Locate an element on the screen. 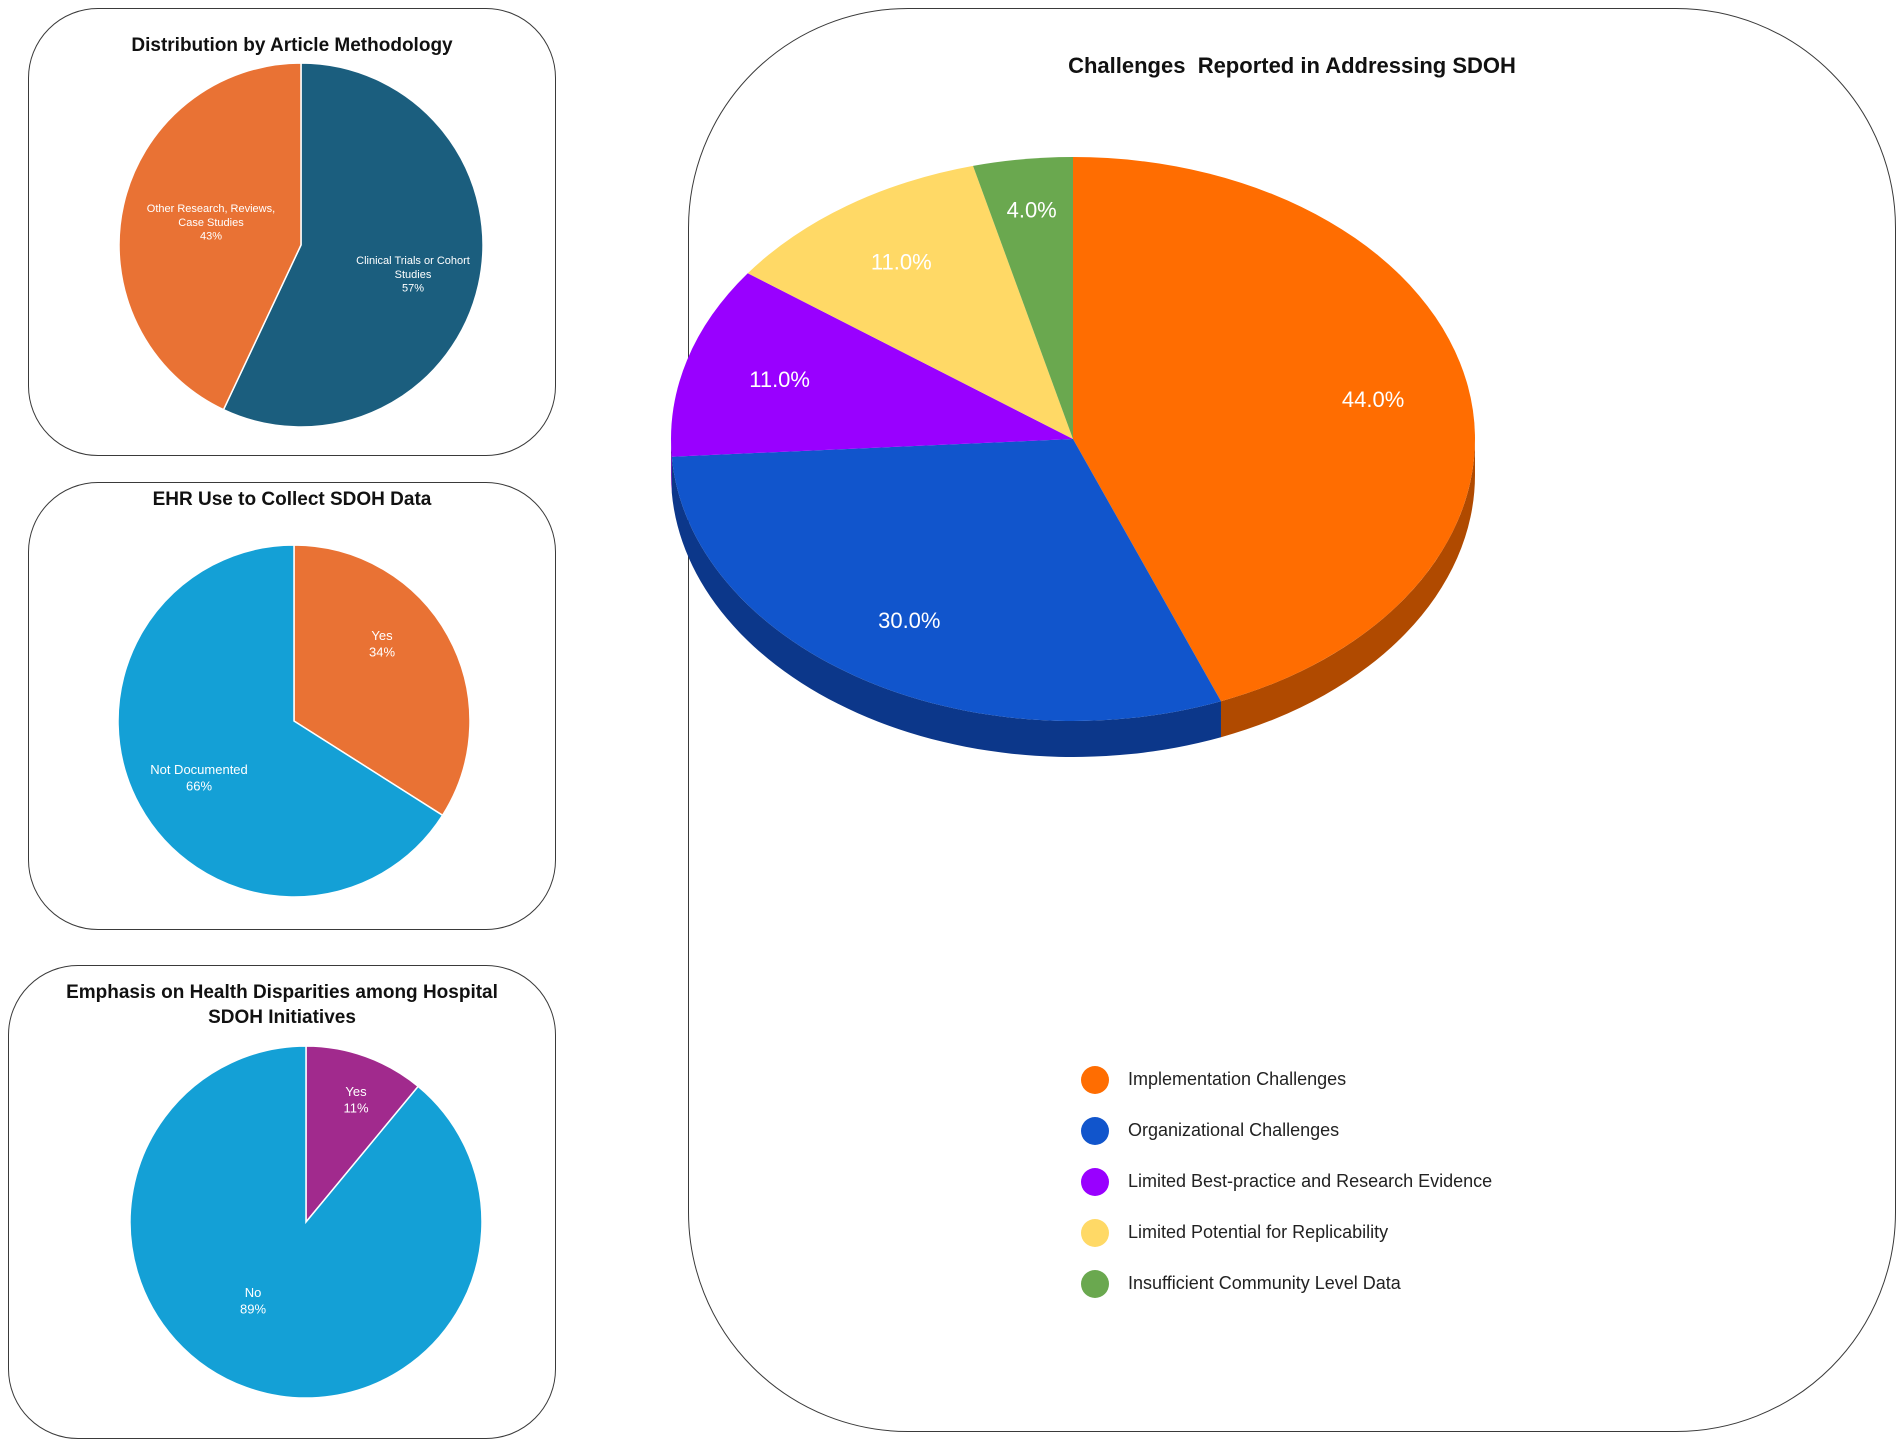  pie-slice-limited-best-practice-and-research-evidence is located at coordinates (872, 365).